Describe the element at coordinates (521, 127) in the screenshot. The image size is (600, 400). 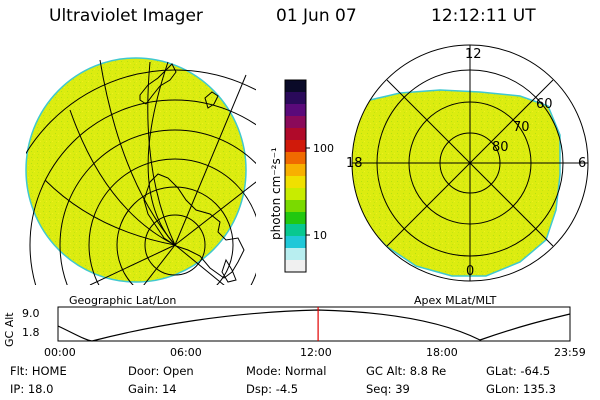
I see `mlat-label-70: 70` at that location.